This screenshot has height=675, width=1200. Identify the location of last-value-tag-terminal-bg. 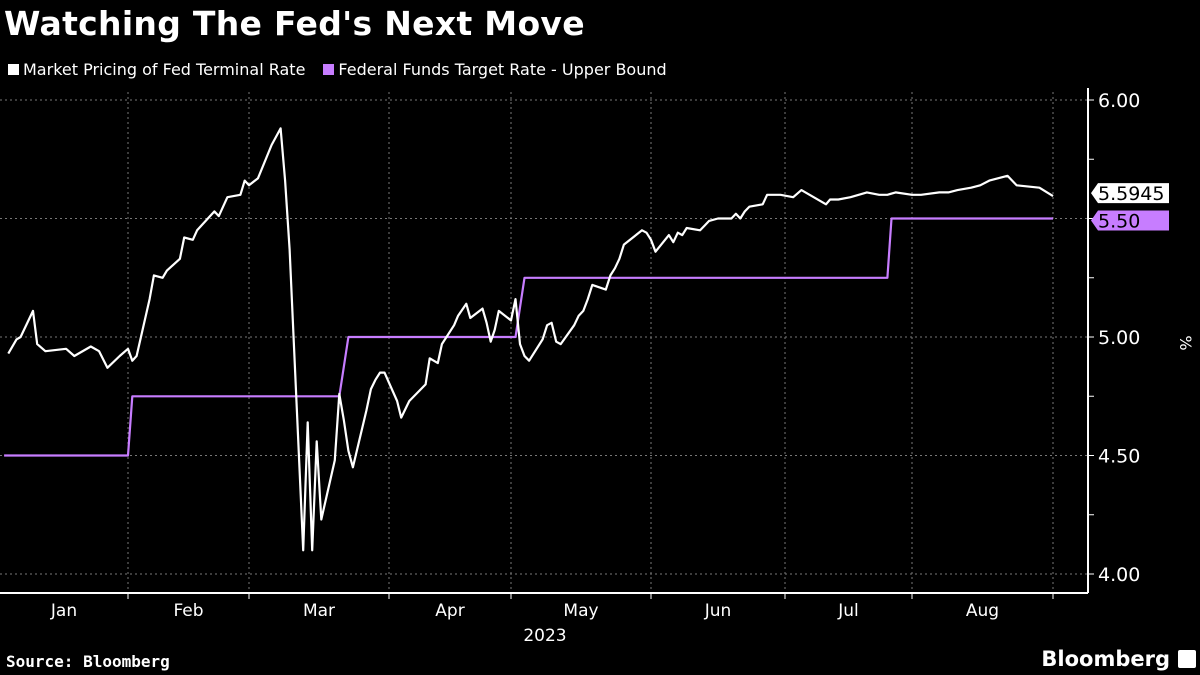
(1130, 193).